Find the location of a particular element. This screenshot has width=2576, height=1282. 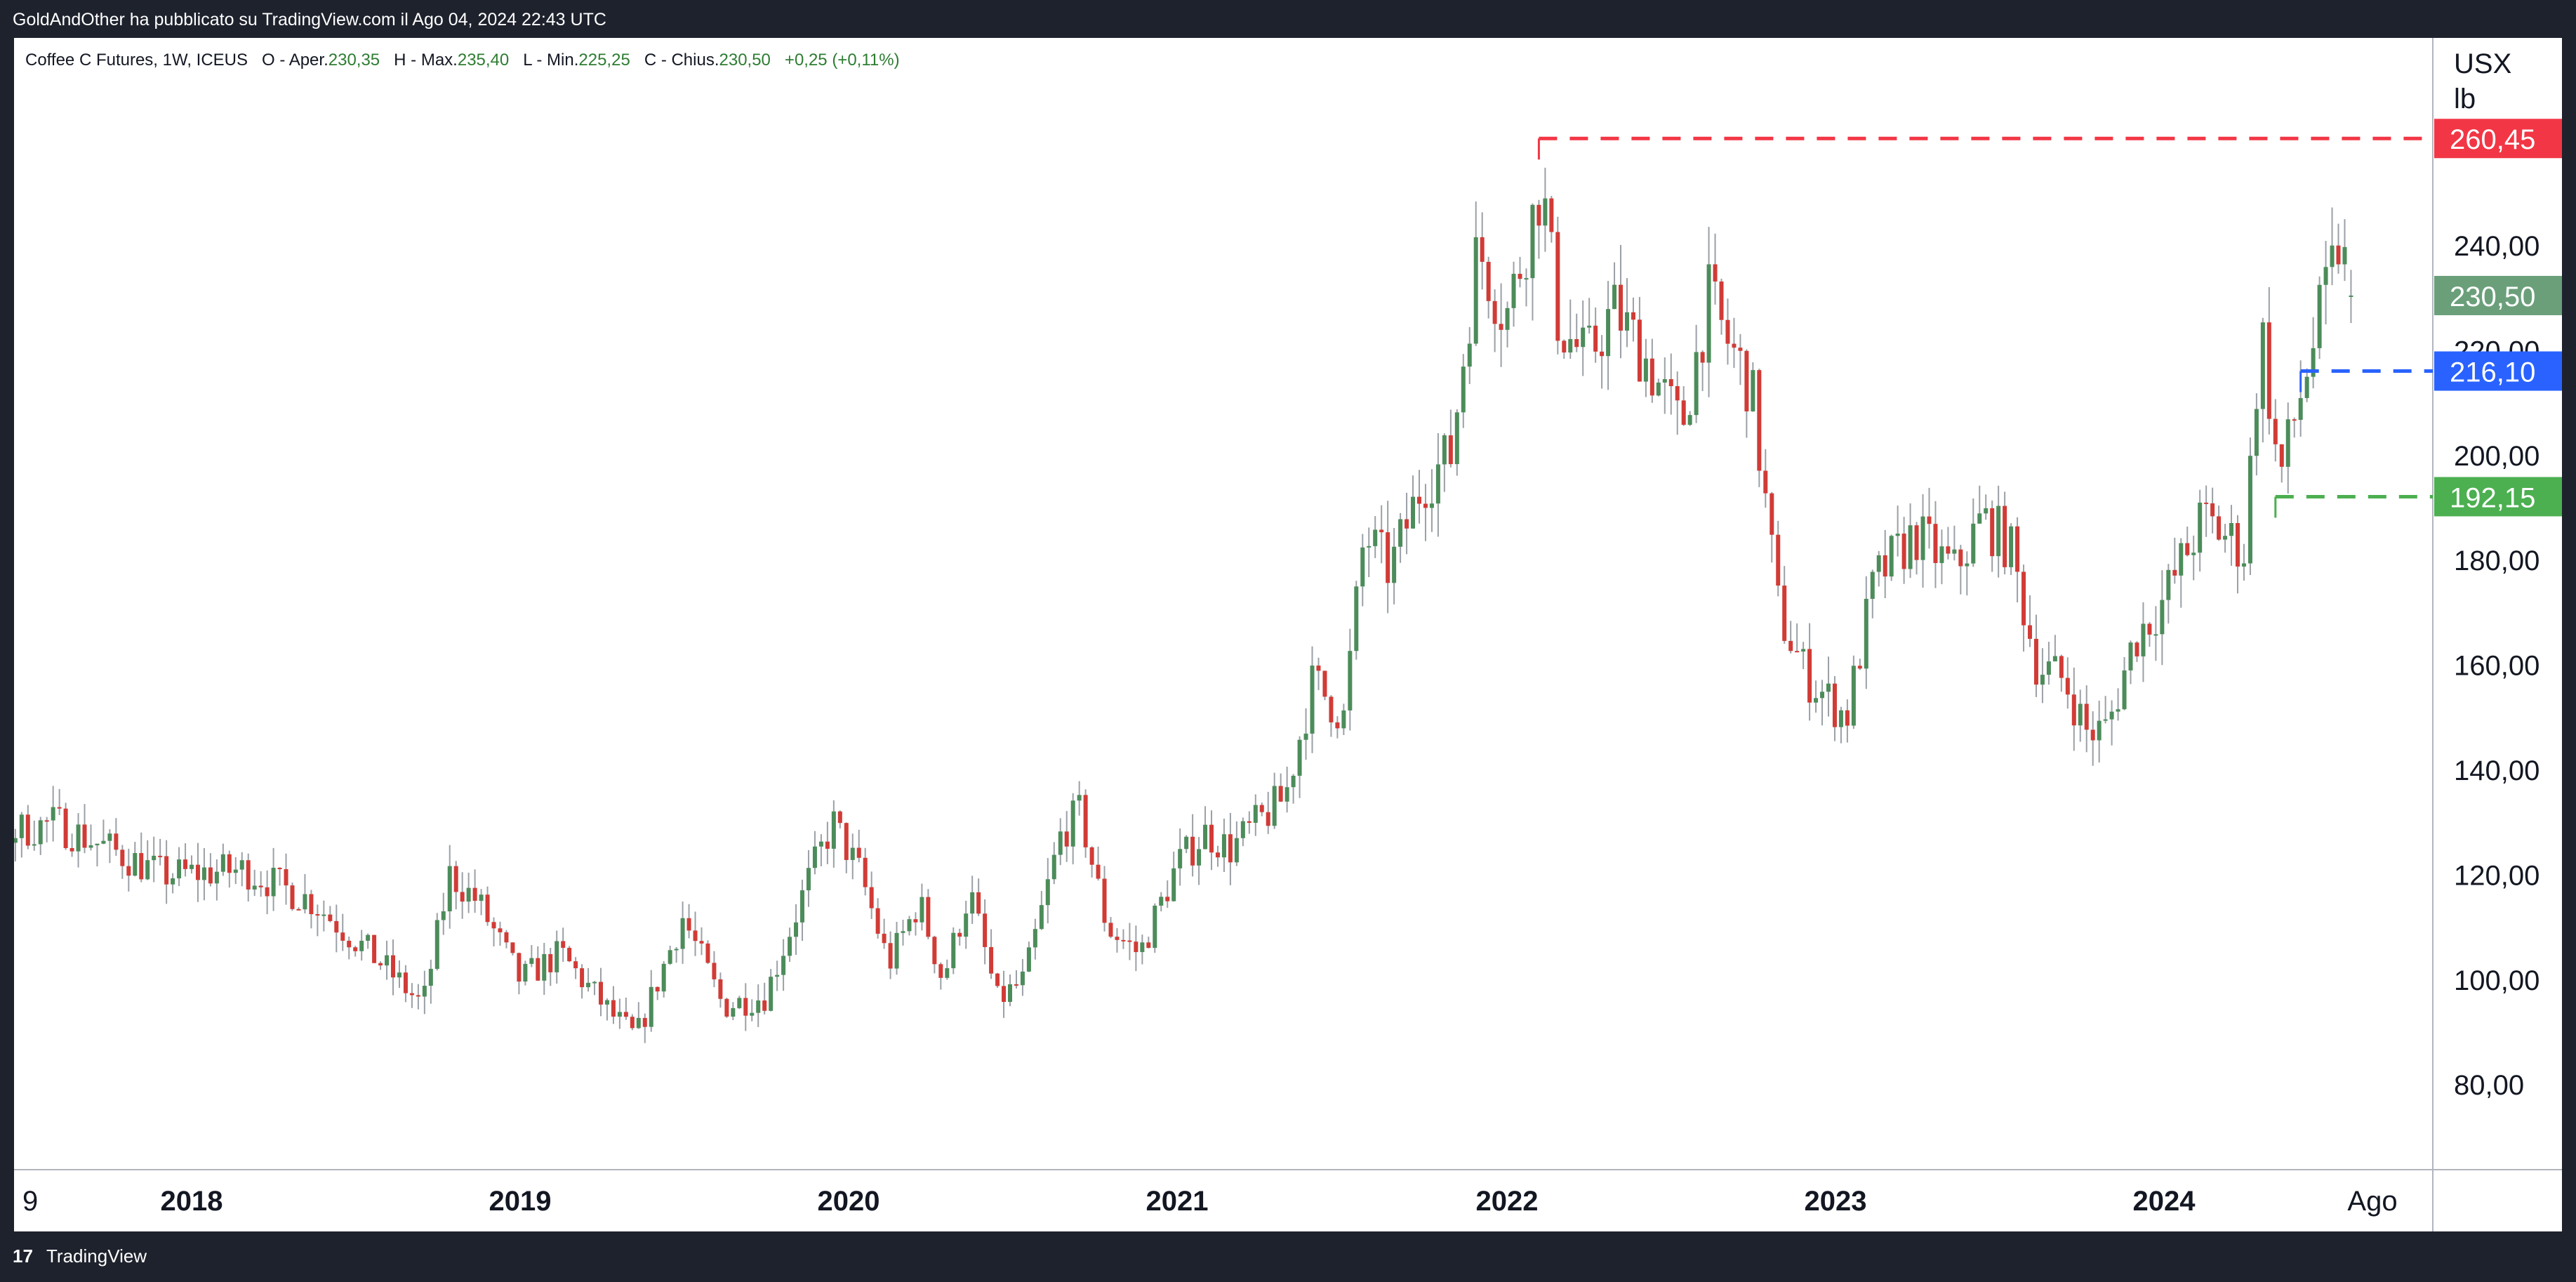

legend-high-value: 235,40 is located at coordinates (484, 60).